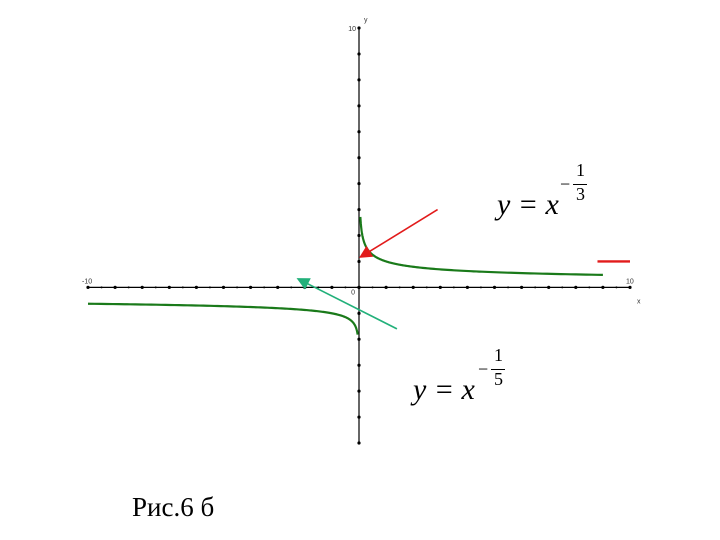 The width and height of the screenshot is (720, 540). What do you see at coordinates (639, 301) in the screenshot?
I see `x-axis-label: x` at bounding box center [639, 301].